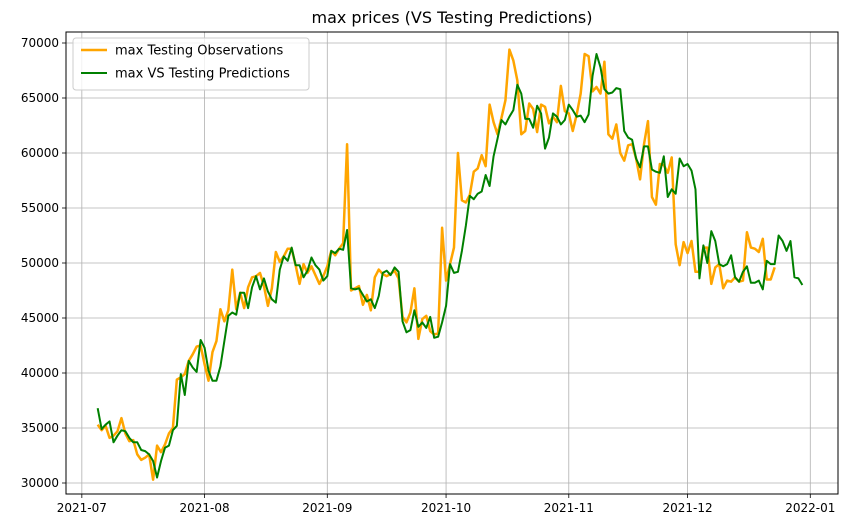 The height and width of the screenshot is (528, 848). I want to click on x-tick-label: 2021-11, so click(569, 508).